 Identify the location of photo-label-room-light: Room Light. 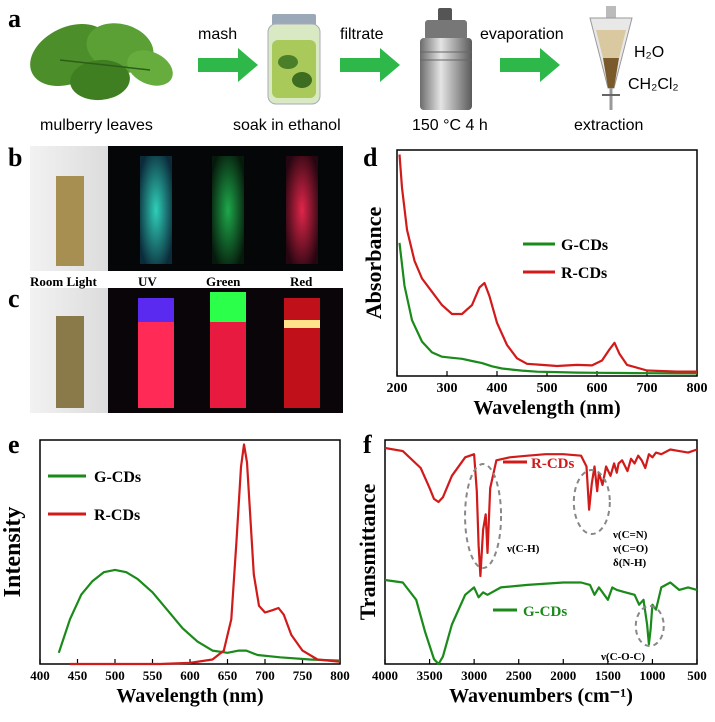
(63, 281).